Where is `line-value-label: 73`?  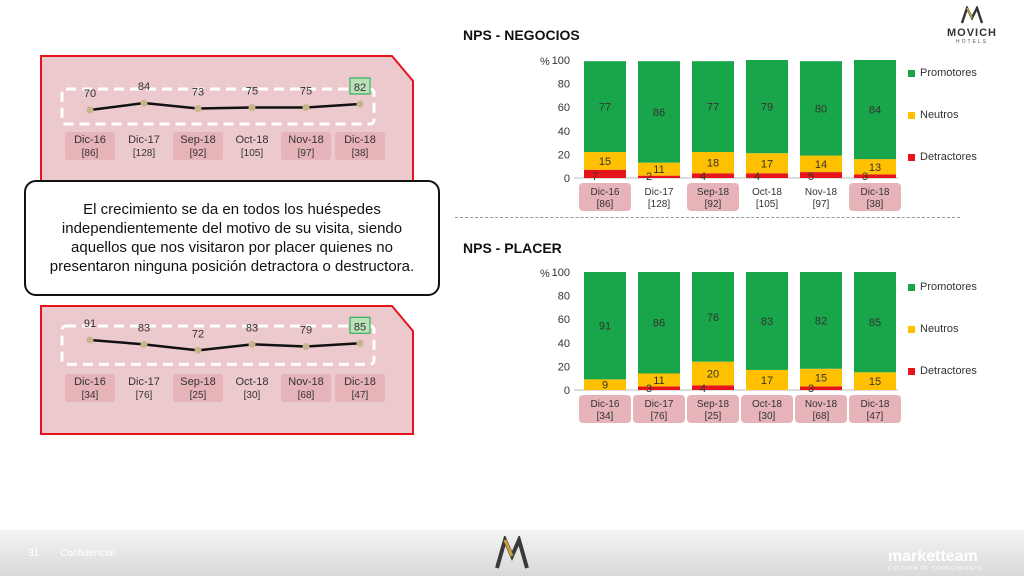
line-value-label: 73 is located at coordinates (198, 93).